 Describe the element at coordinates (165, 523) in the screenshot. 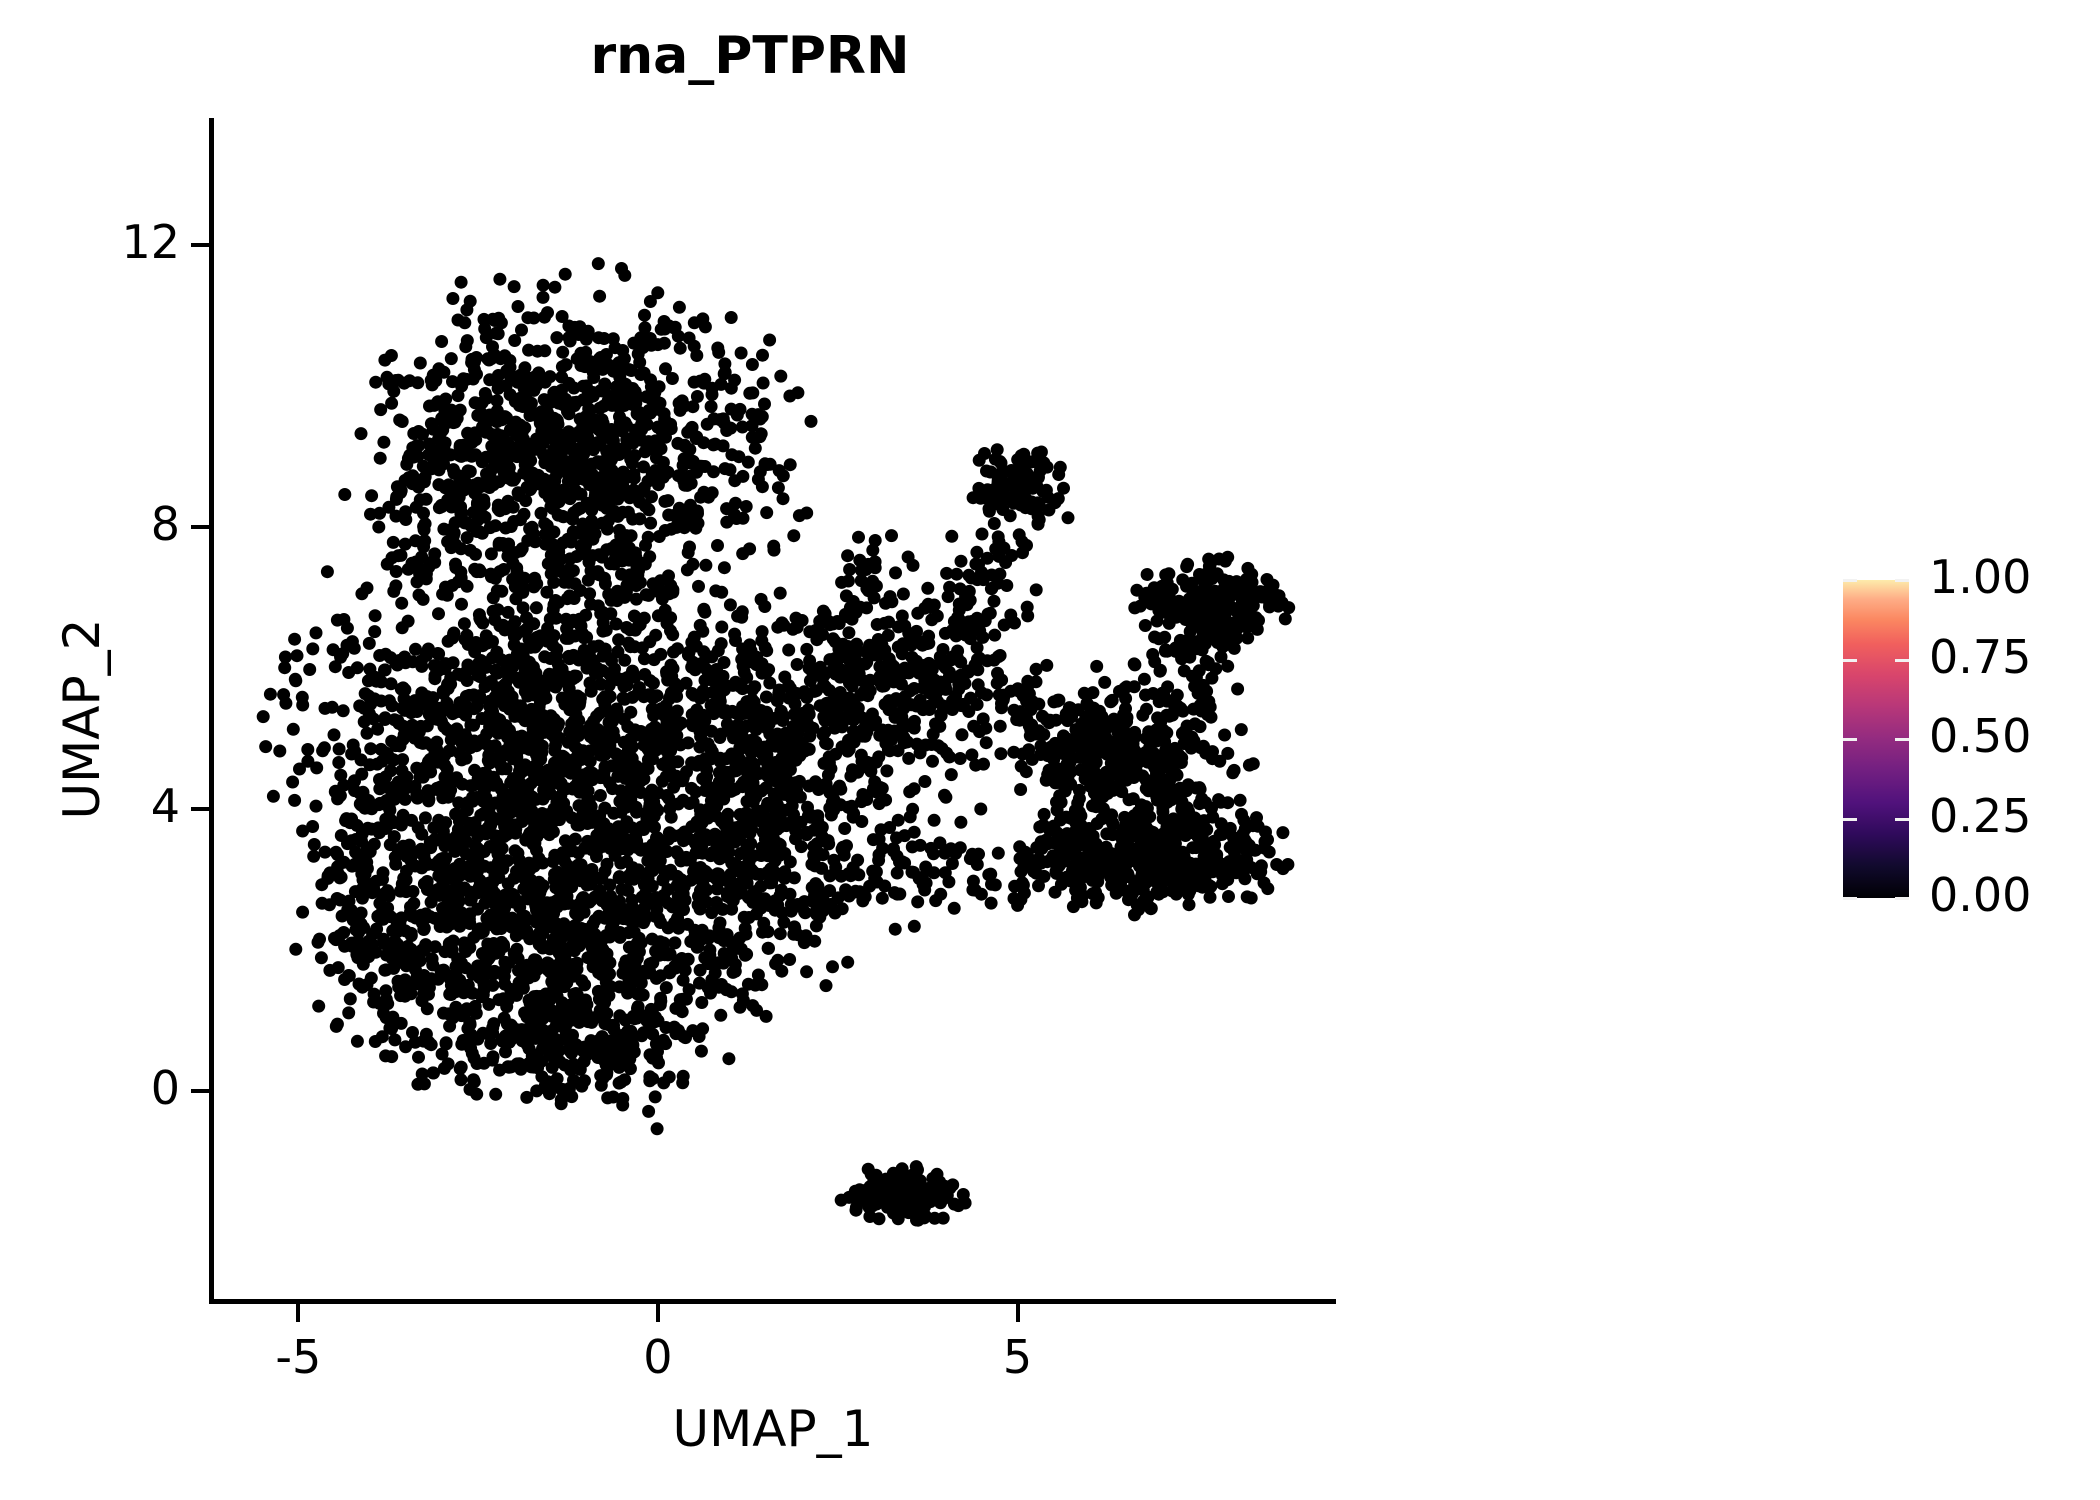

I see `y-tick-label: 8` at that location.